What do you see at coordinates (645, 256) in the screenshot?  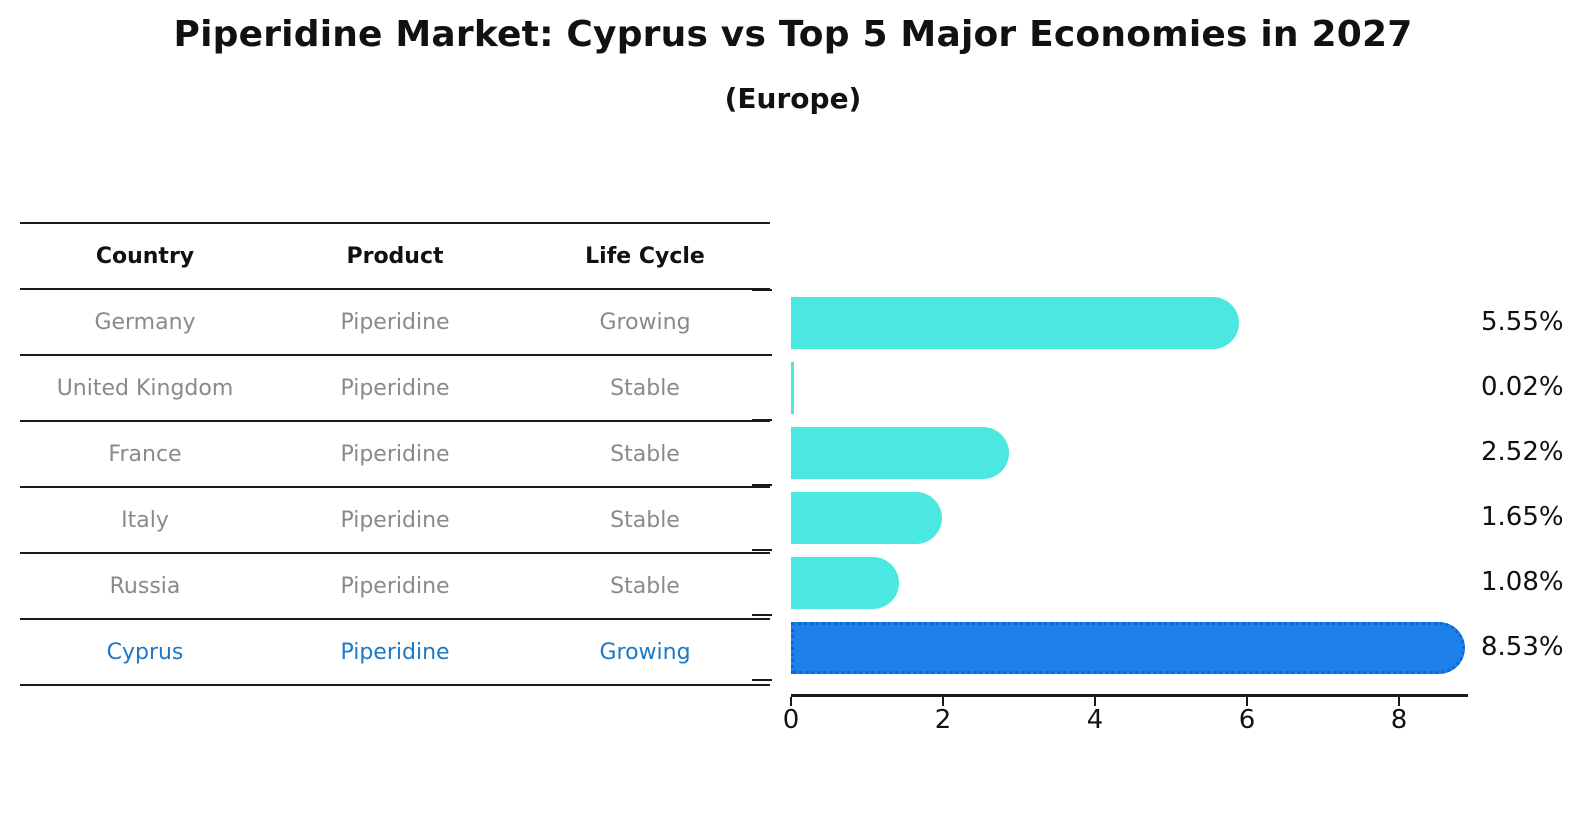 I see `table-header-life-cycle: Life Cycle` at bounding box center [645, 256].